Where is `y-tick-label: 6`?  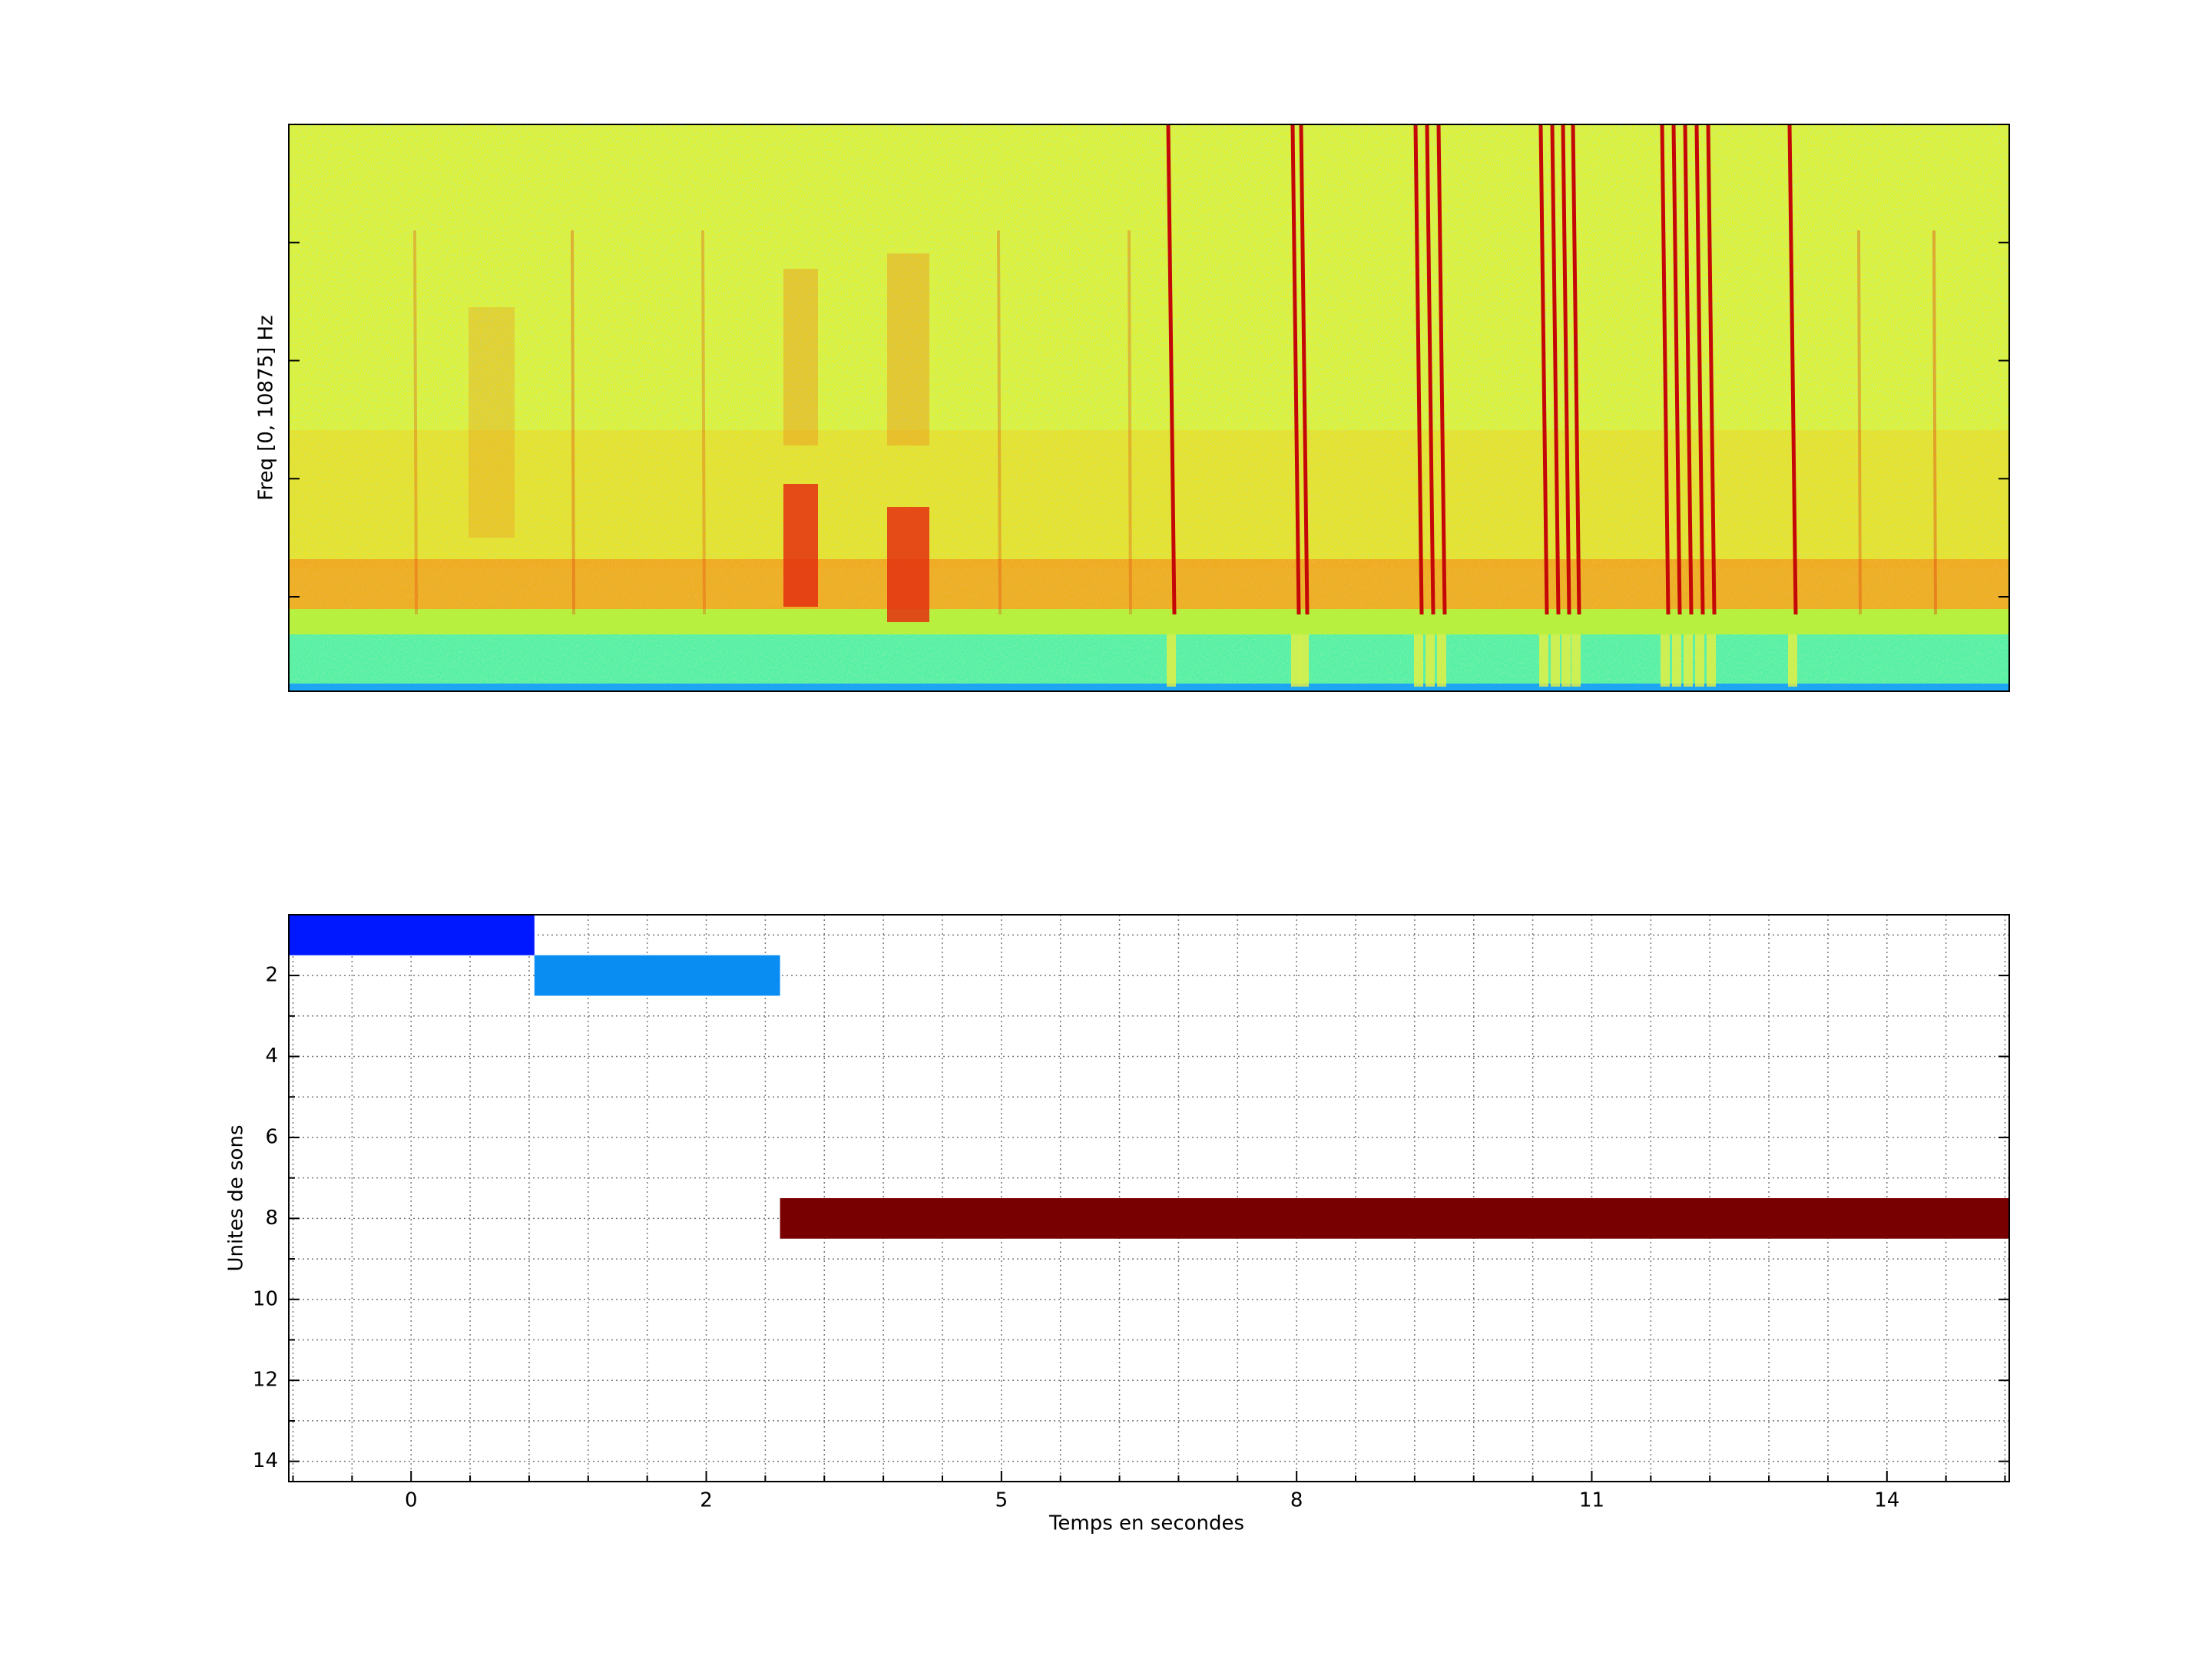
y-tick-label: 6 is located at coordinates (272, 1137).